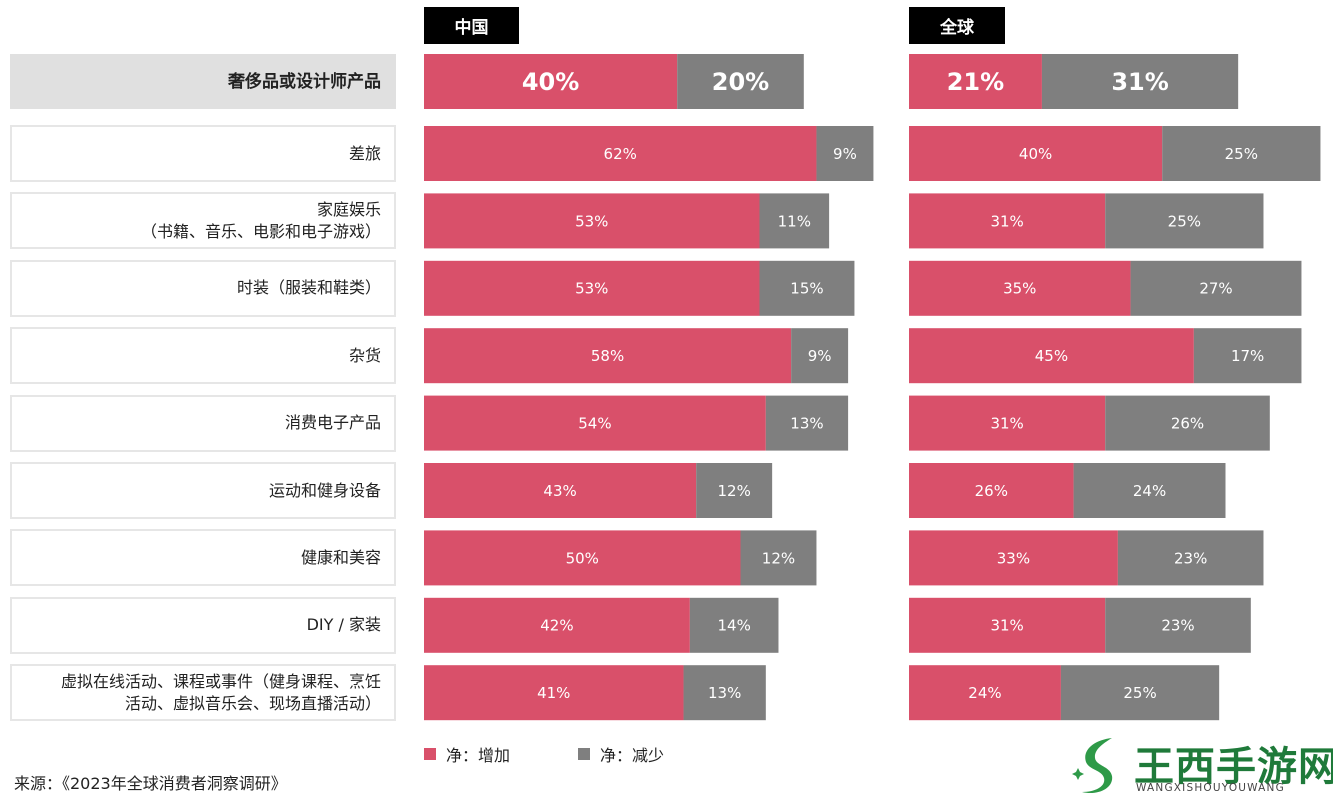 The height and width of the screenshot is (800, 1333). I want to click on data-label-increase-global: 33%, so click(1013, 558).